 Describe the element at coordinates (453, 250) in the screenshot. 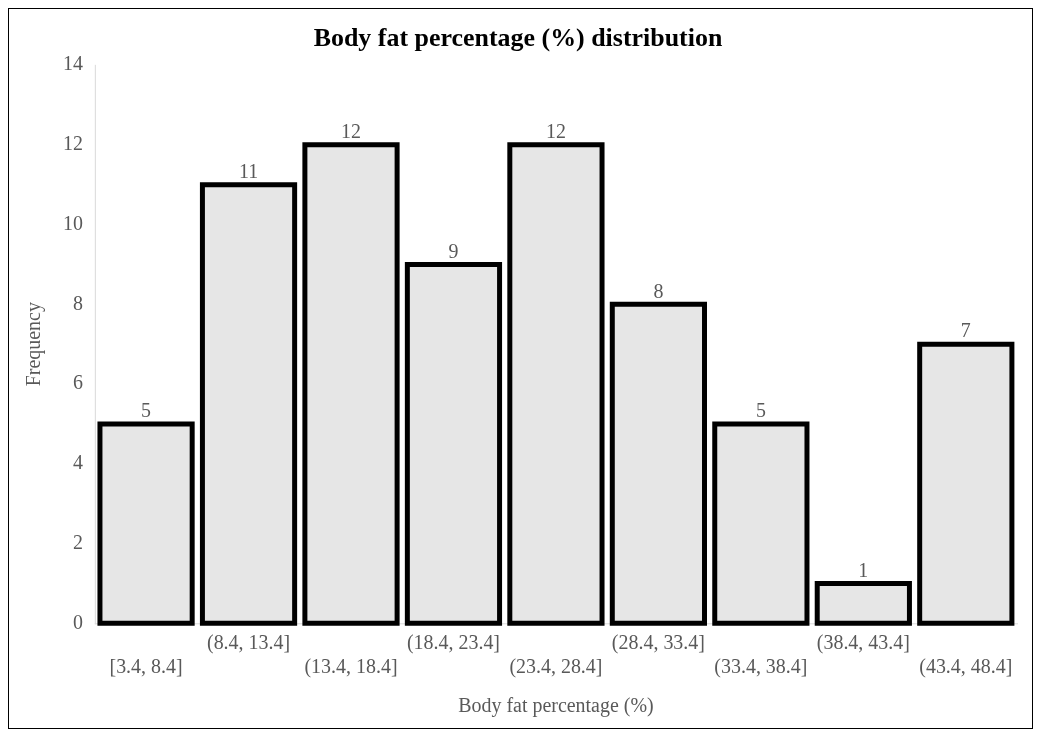

I see `data-label: 9` at that location.